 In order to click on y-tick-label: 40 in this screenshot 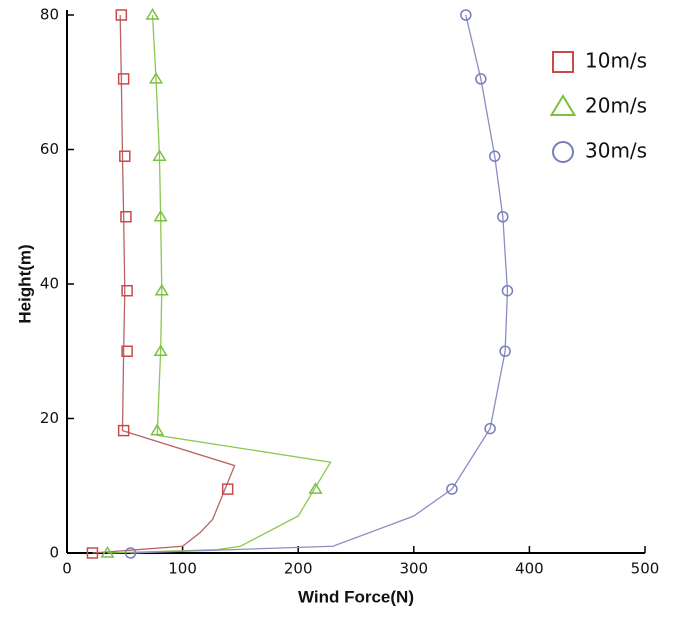, I will do `click(49, 284)`.